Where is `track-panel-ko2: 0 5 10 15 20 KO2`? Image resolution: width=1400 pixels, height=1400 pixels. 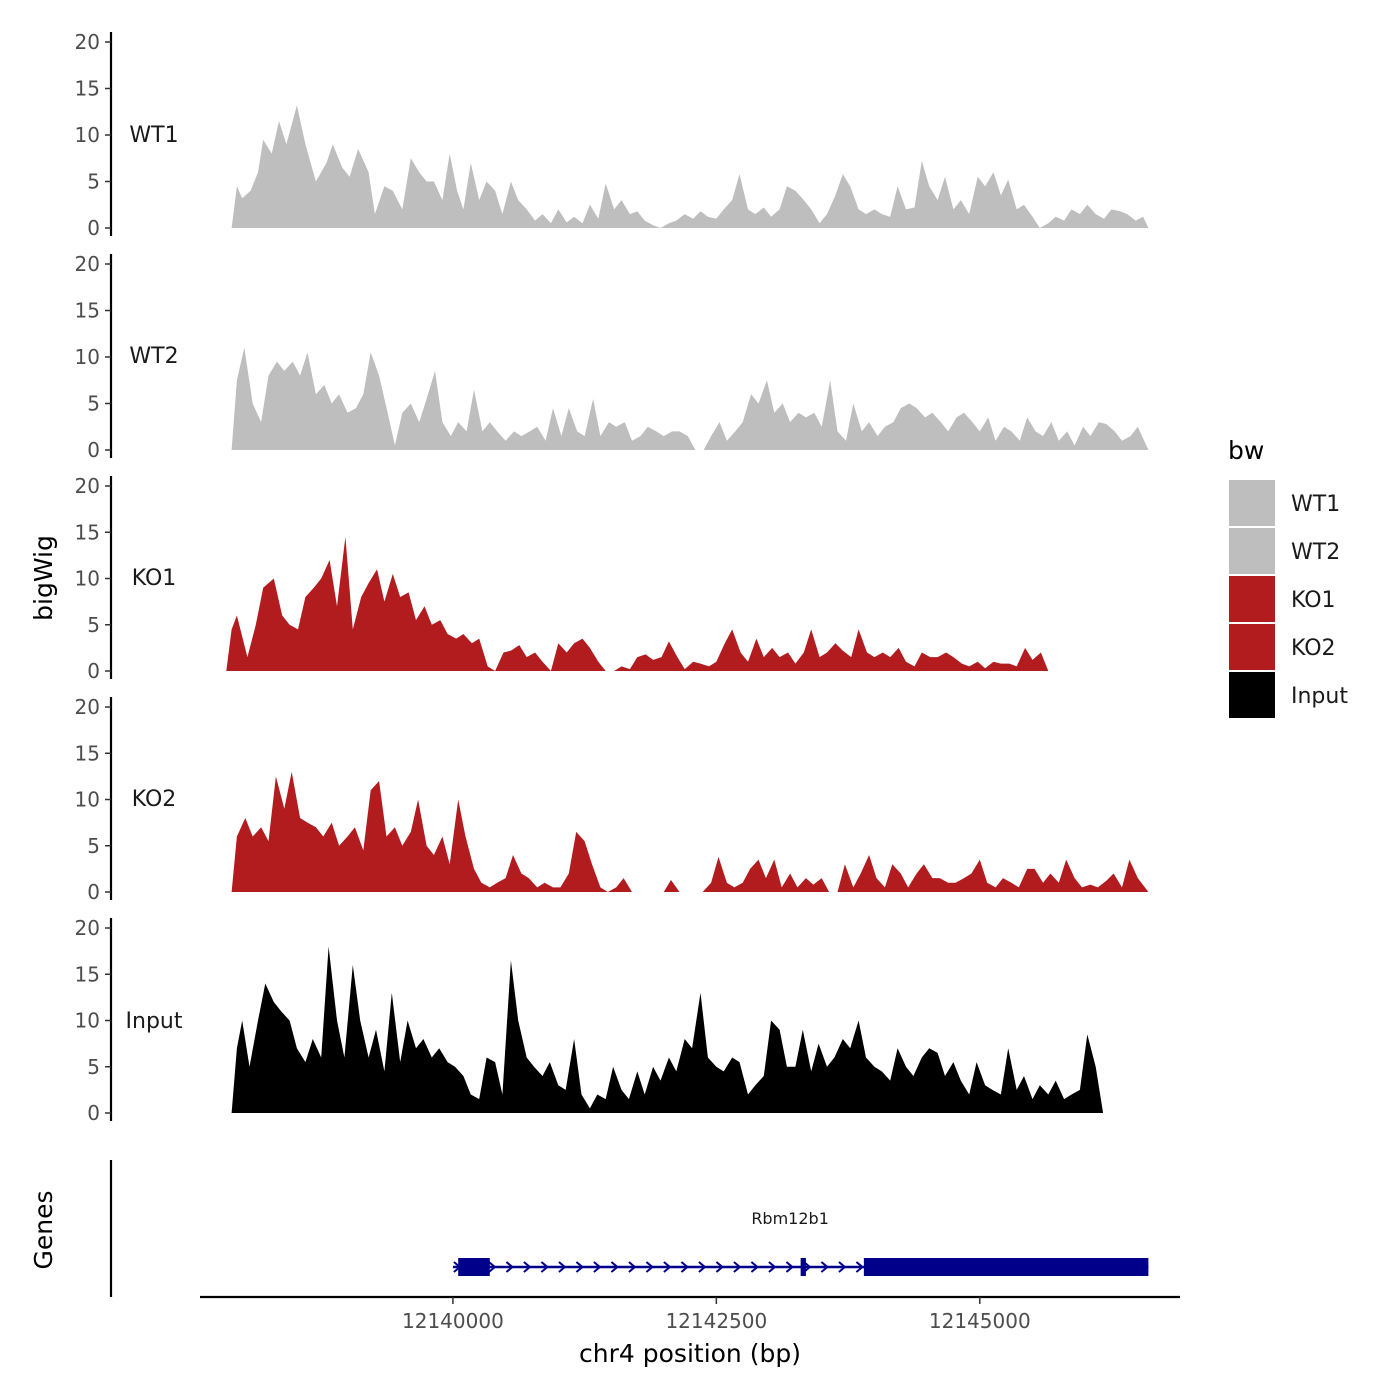
track-panel-ko2: 0 5 10 15 20 KO2 is located at coordinates (612, 799).